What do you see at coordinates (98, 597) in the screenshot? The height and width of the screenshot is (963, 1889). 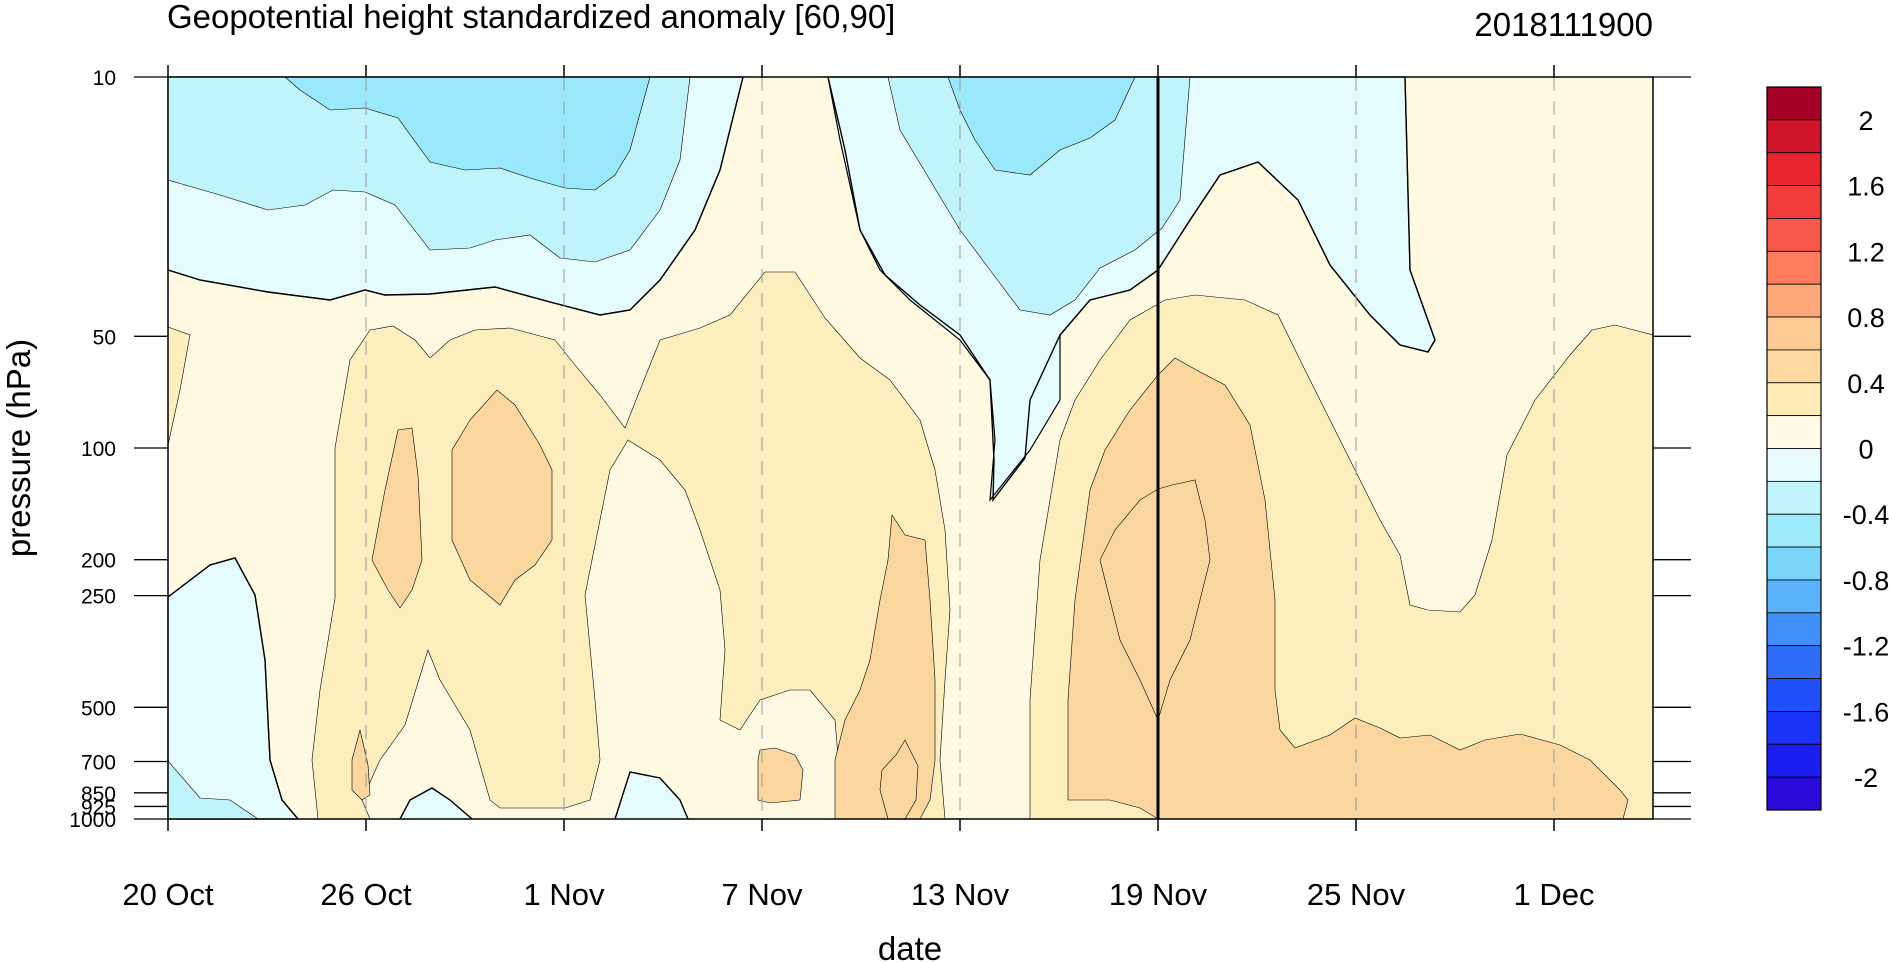 I see `y-tick-label: 250` at bounding box center [98, 597].